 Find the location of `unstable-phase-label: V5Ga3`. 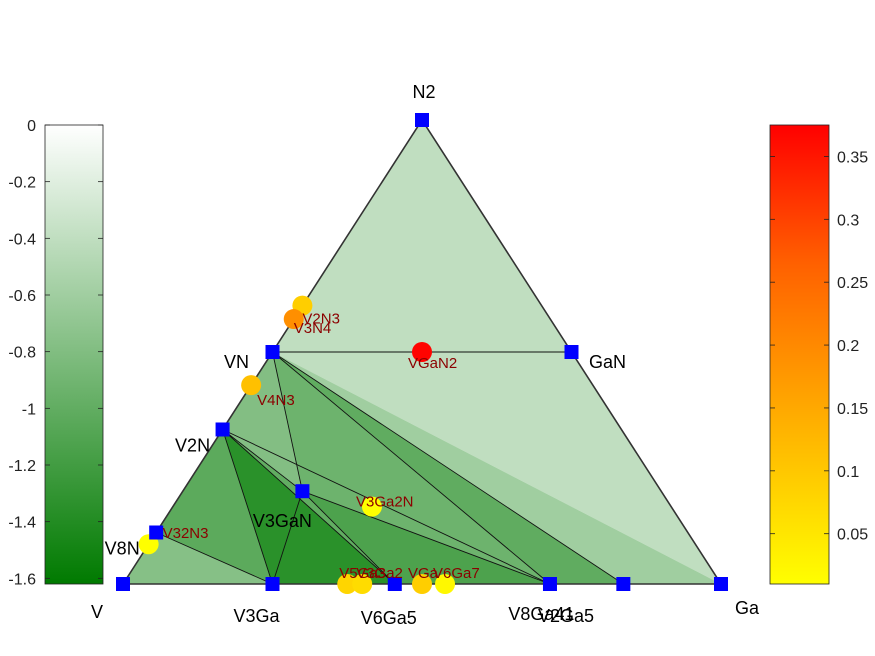

unstable-phase-label: V5Ga3 is located at coordinates (362, 573).